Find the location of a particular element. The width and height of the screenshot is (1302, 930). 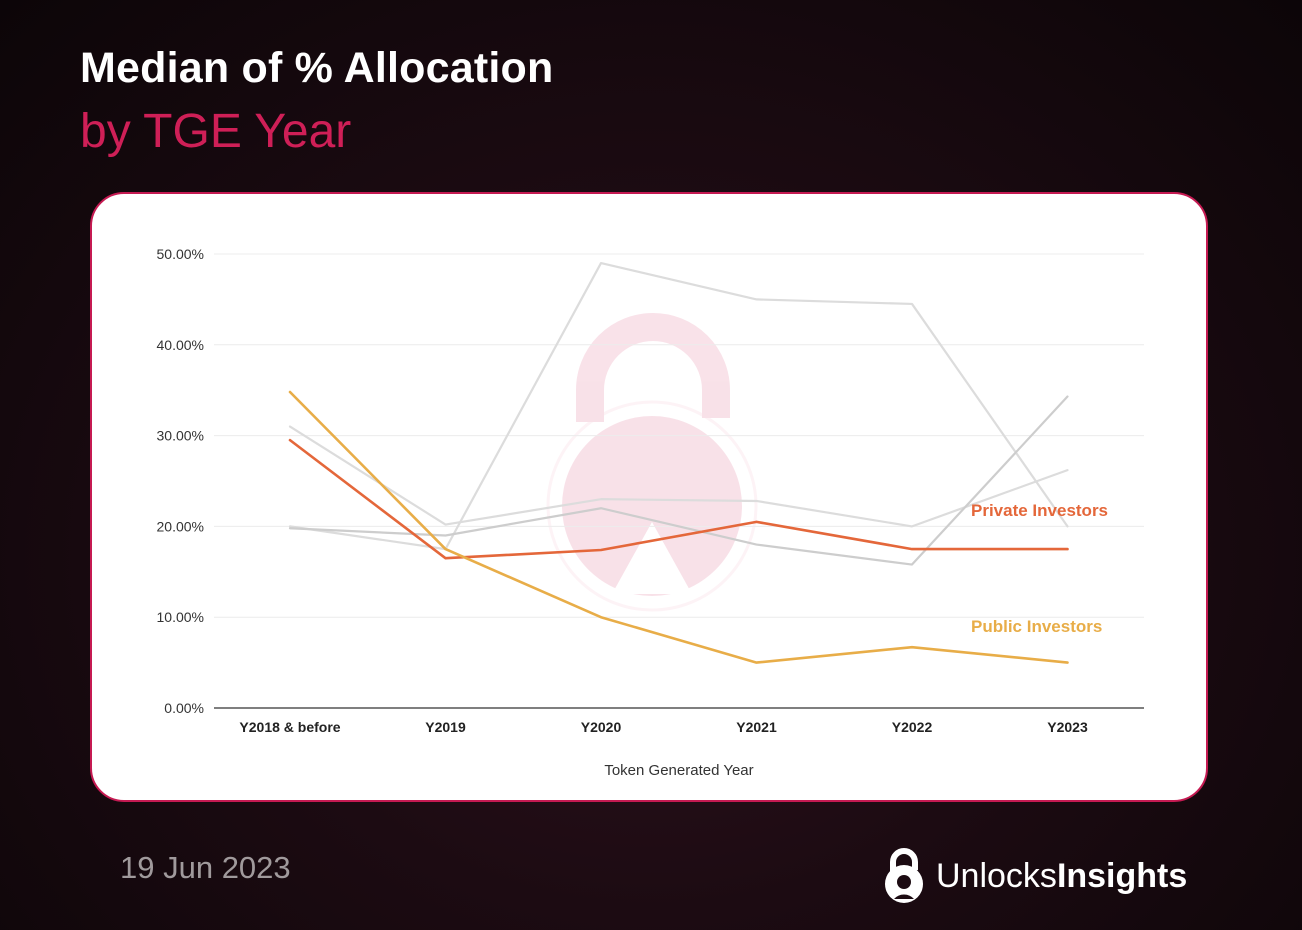

page-title: Median of % Allocation is located at coordinates (317, 68).